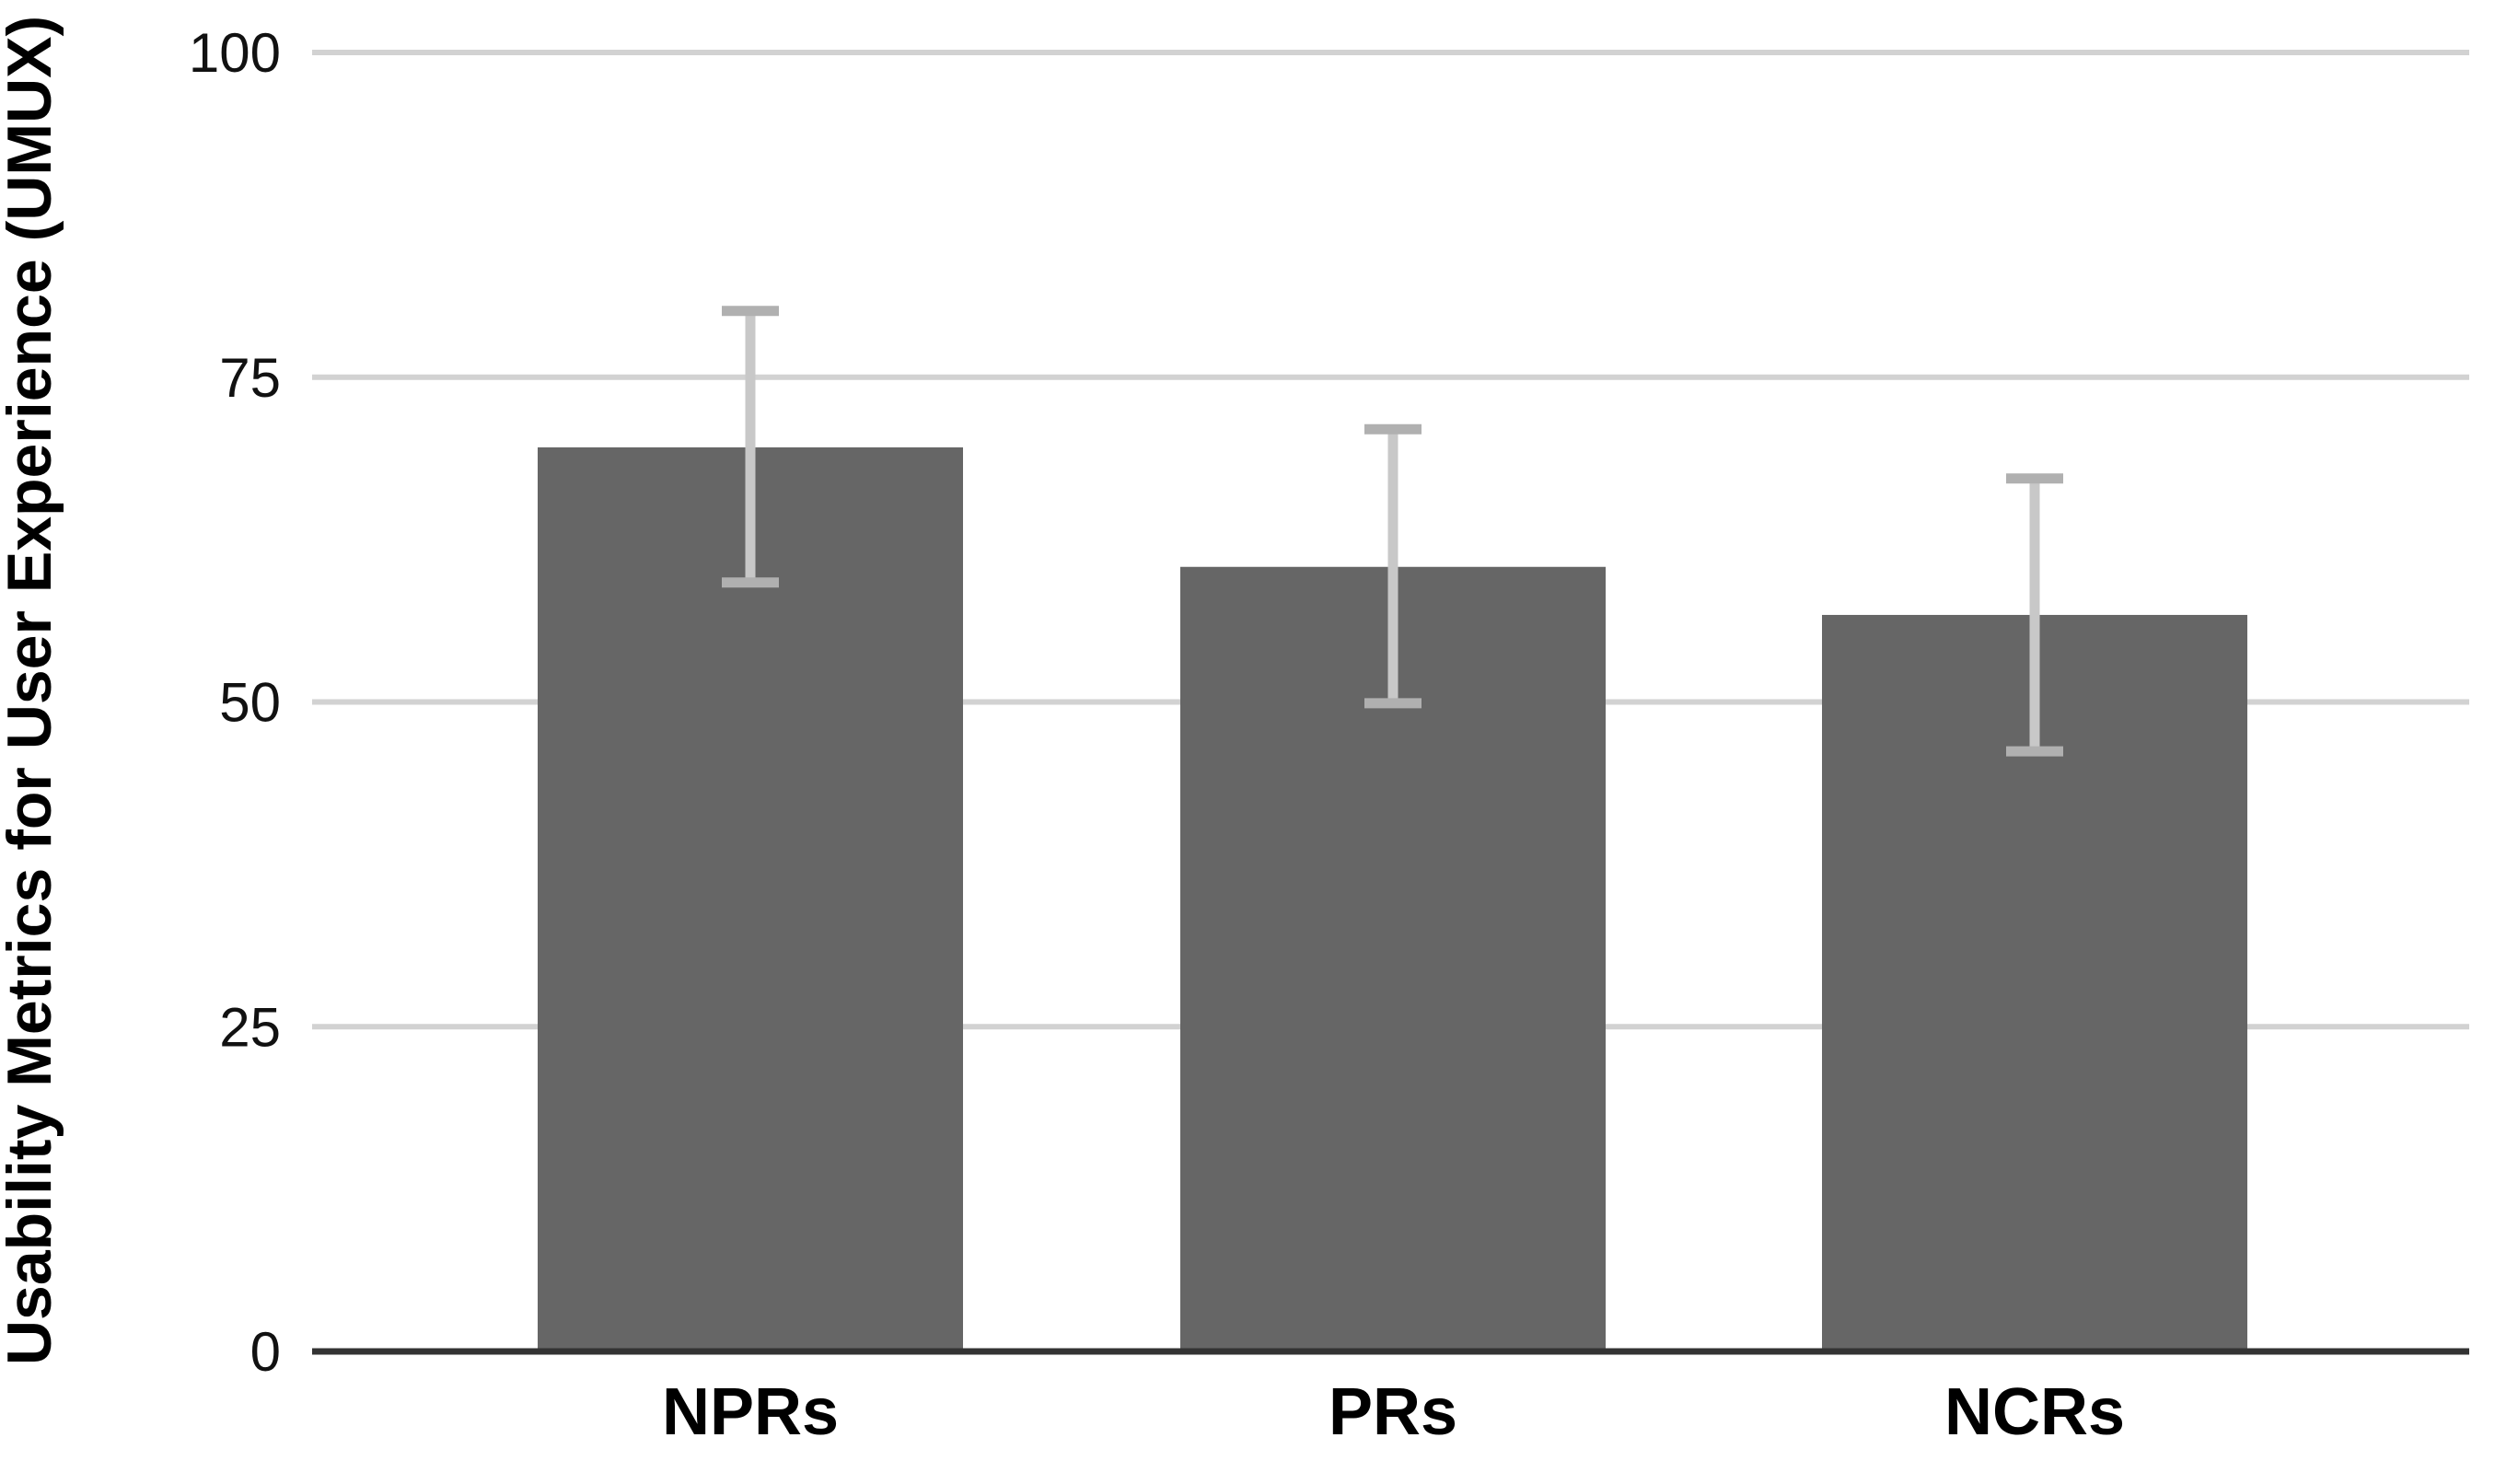  Describe the element at coordinates (250, 703) in the screenshot. I see `y-tick-label-50: 50` at that location.